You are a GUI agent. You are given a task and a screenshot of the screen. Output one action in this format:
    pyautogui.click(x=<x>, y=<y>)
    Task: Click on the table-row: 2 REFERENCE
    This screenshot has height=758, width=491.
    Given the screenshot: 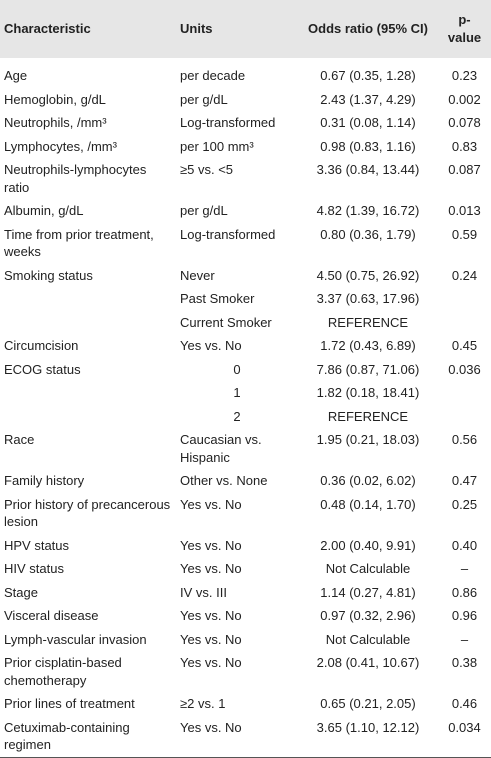 What is the action you would take?
    pyautogui.click(x=245, y=417)
    